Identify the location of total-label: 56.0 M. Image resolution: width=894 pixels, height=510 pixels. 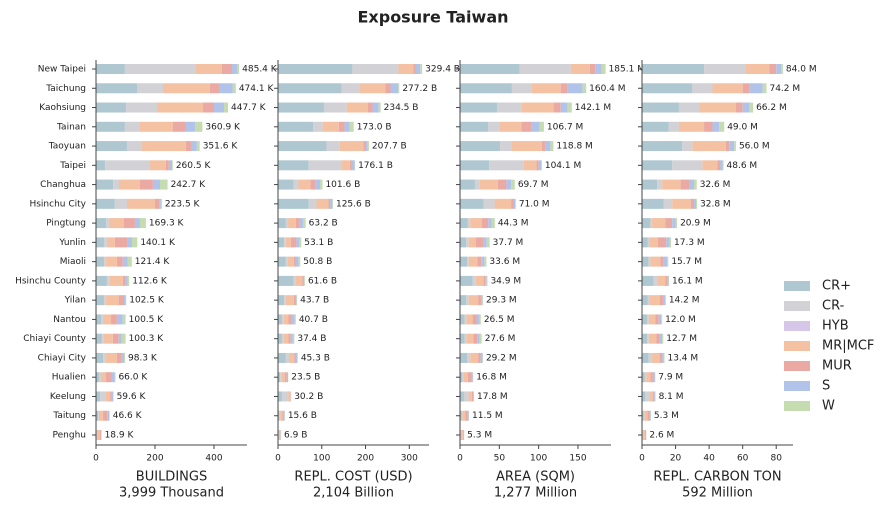
(754, 147).